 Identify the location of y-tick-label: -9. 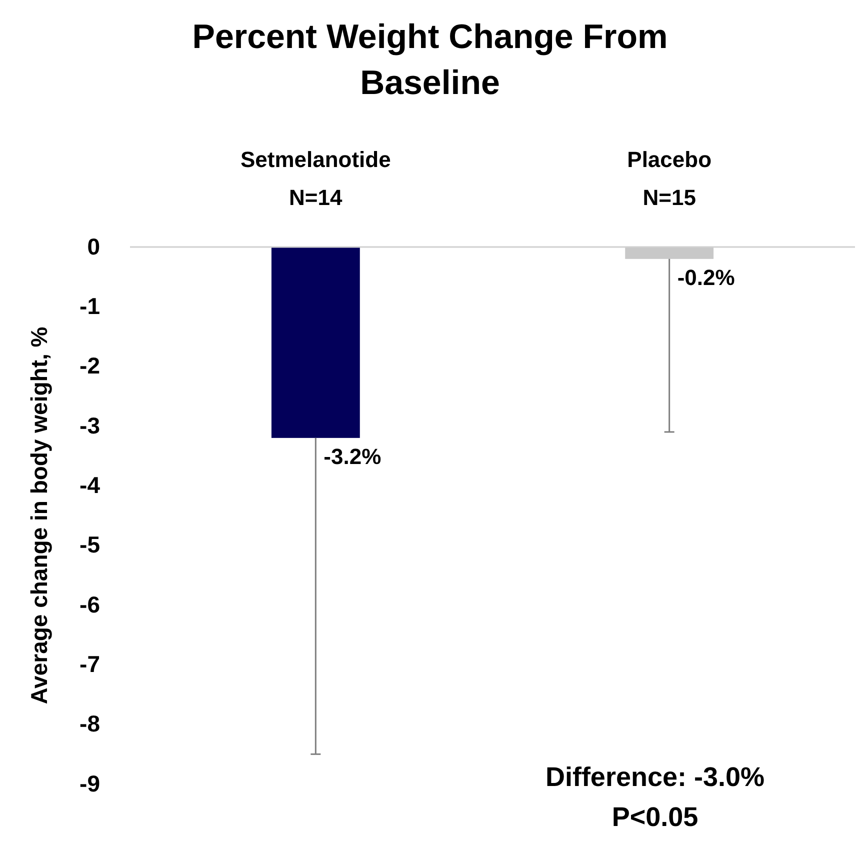
(90, 783).